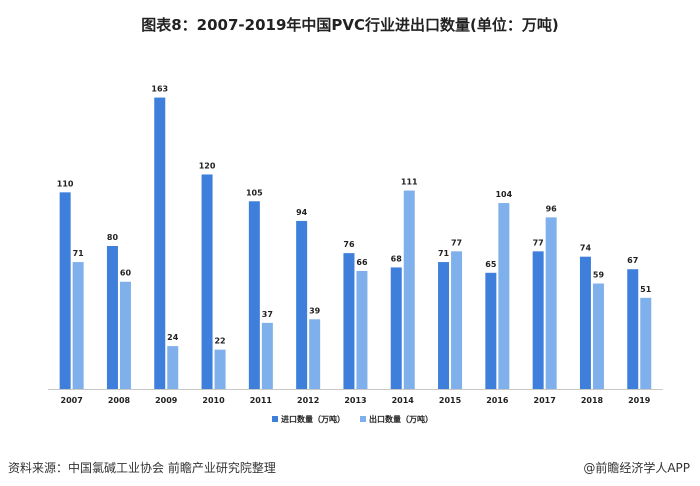 Image resolution: width=700 pixels, height=486 pixels. Describe the element at coordinates (78, 325) in the screenshot. I see `export-bar-2007` at that location.